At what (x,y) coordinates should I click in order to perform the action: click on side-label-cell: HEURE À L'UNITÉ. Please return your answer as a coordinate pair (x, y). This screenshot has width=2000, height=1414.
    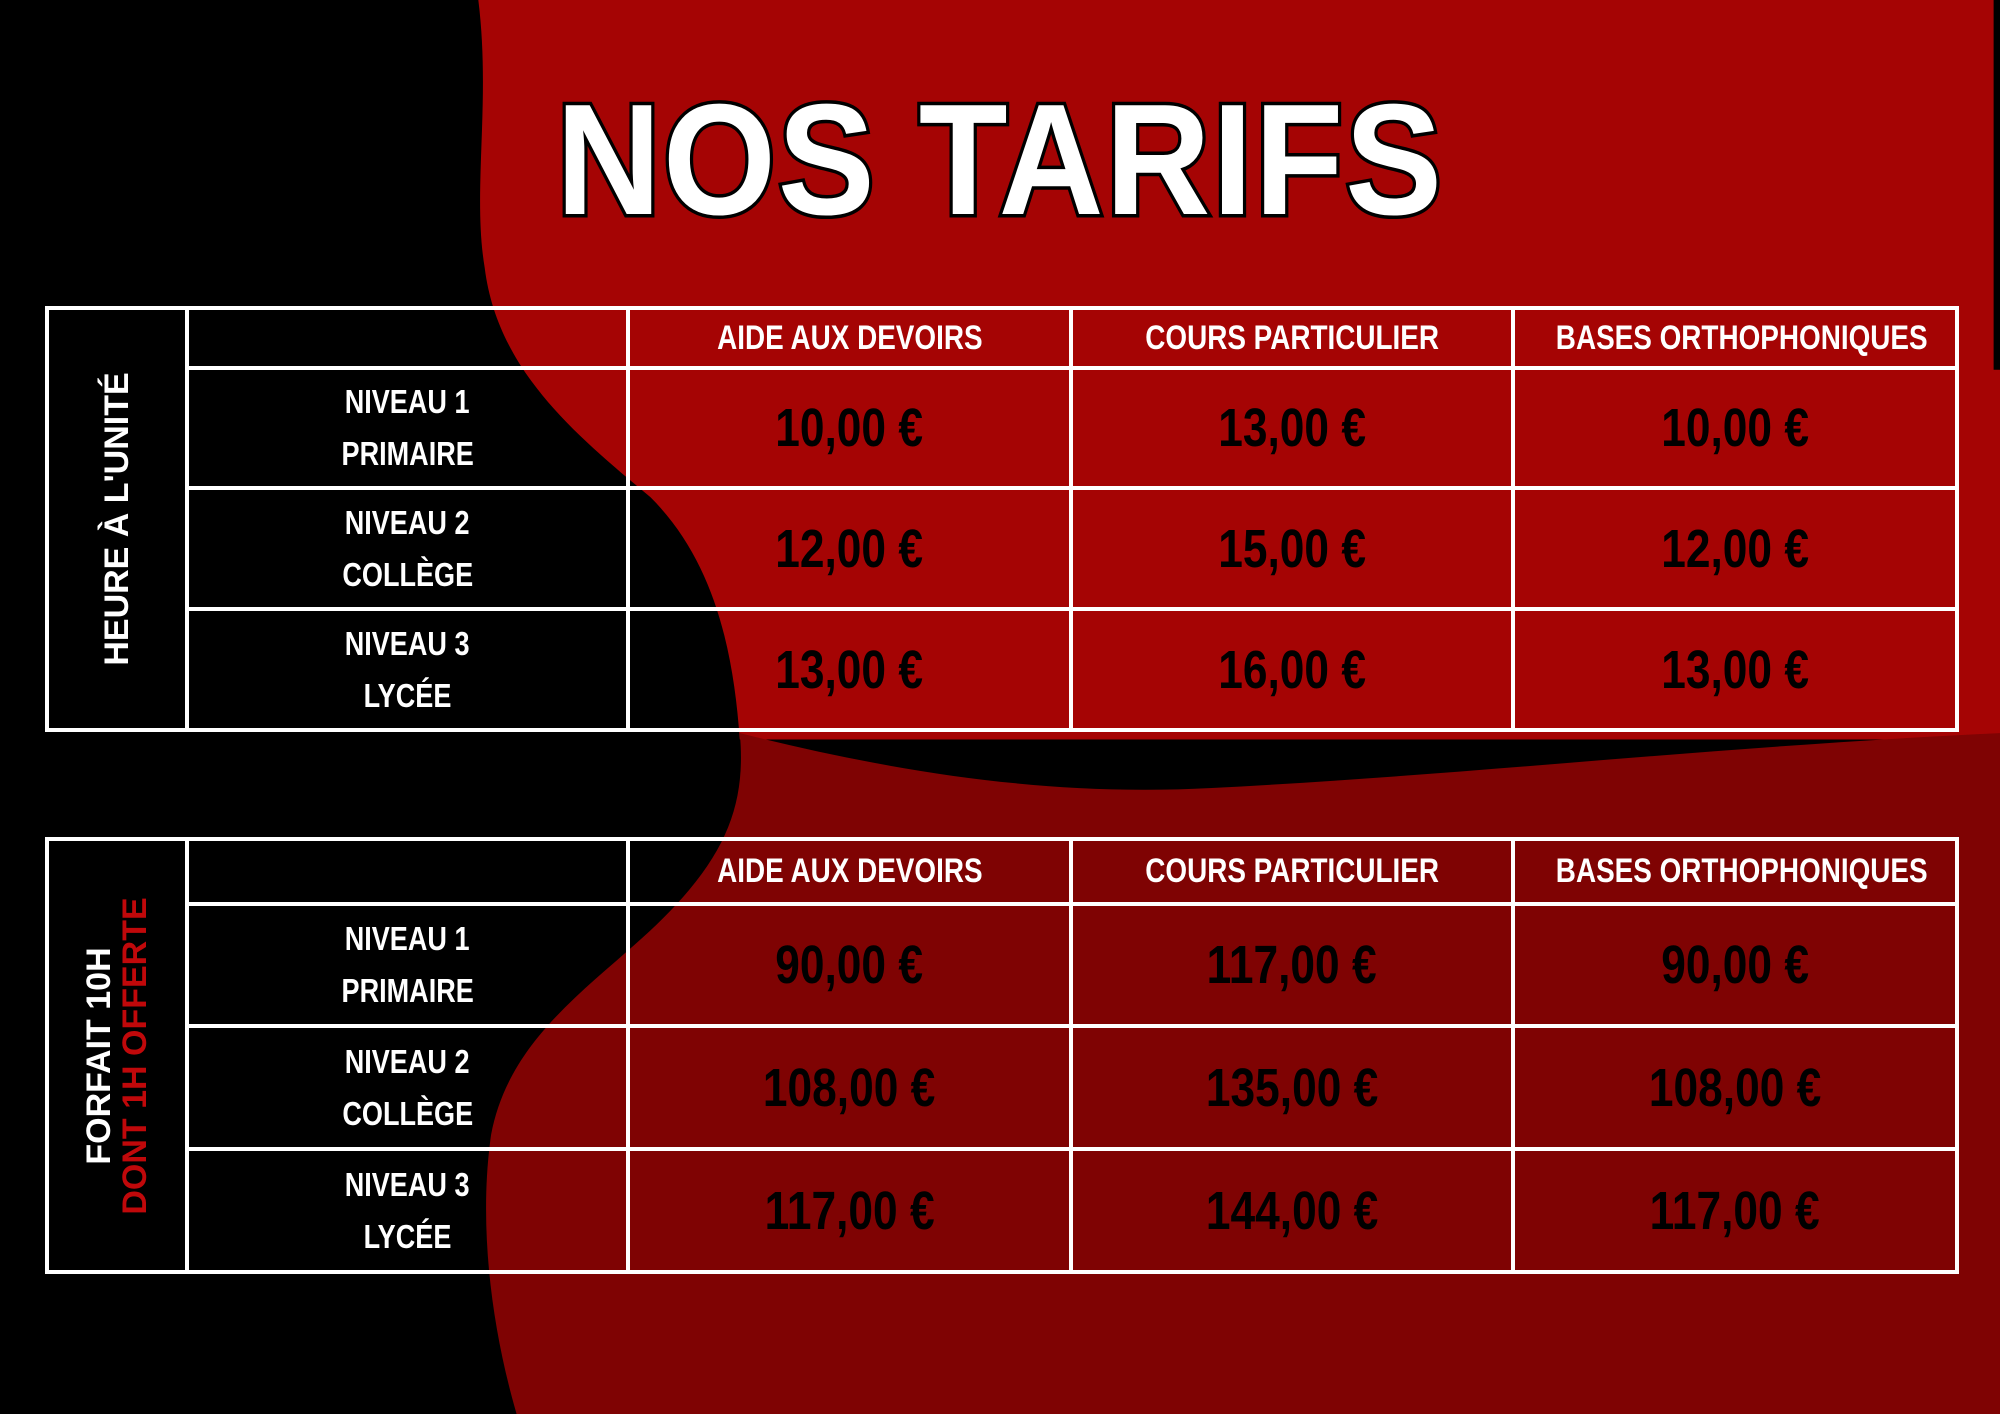
    Looking at the image, I should click on (117, 519).